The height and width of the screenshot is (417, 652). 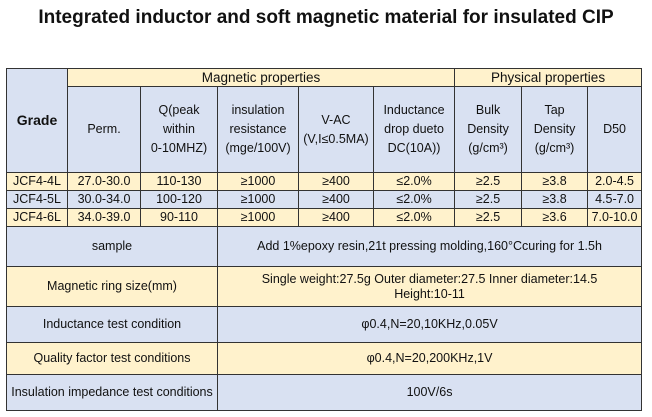 What do you see at coordinates (37, 217) in the screenshot?
I see `grade-cell: JCF4-6L` at bounding box center [37, 217].